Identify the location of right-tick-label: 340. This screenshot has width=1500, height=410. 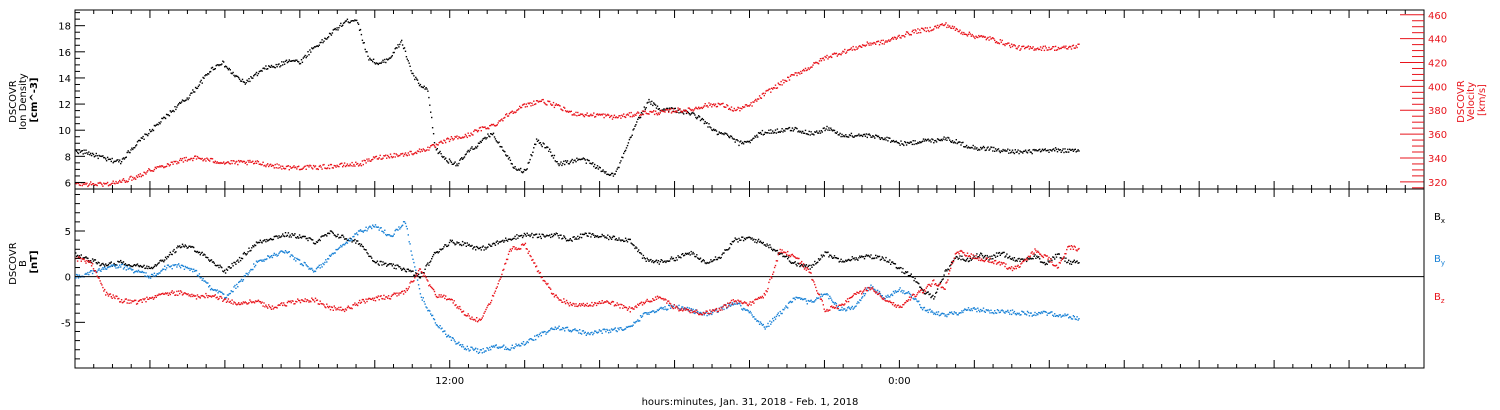
(1437, 159).